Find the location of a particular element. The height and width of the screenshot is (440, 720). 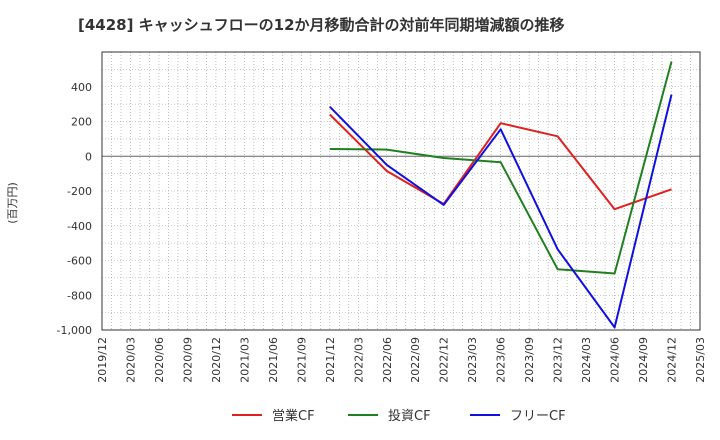

legend: 営業CF 投資CF フリーCF is located at coordinates (399, 416).